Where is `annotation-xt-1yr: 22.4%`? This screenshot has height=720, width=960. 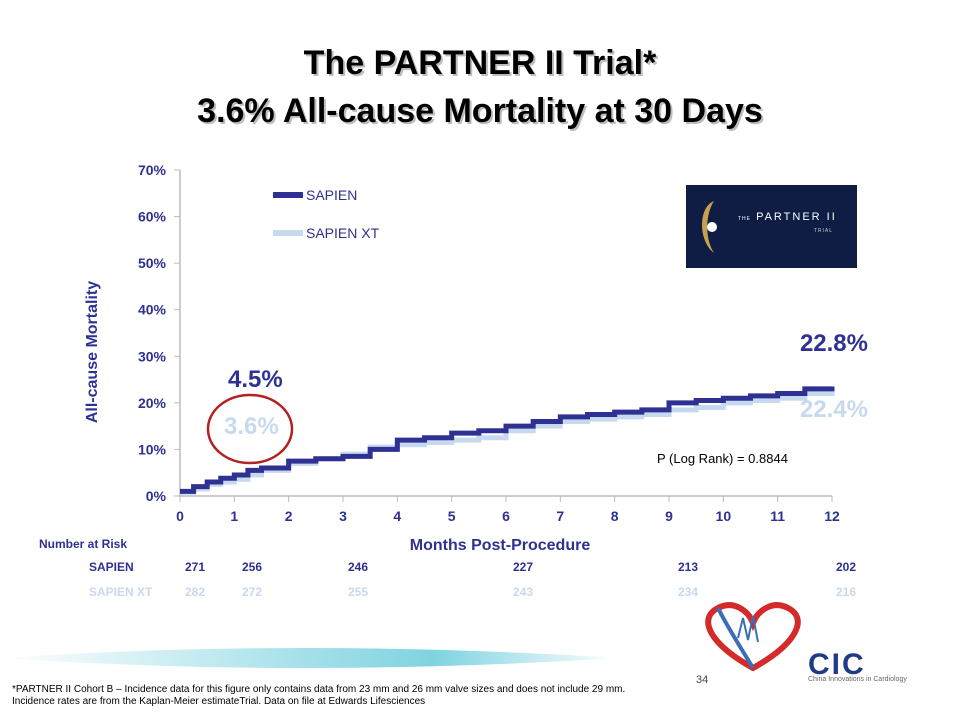 annotation-xt-1yr: 22.4% is located at coordinates (834, 409).